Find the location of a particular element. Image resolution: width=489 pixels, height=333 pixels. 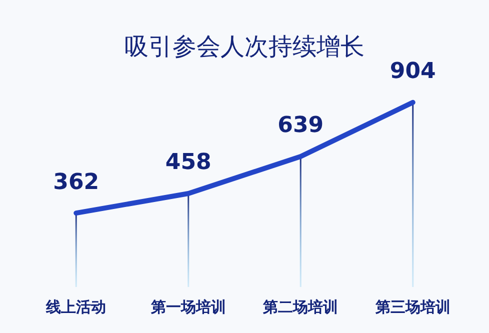

chart-title: 吸引参会人次持续增长 is located at coordinates (244, 46).